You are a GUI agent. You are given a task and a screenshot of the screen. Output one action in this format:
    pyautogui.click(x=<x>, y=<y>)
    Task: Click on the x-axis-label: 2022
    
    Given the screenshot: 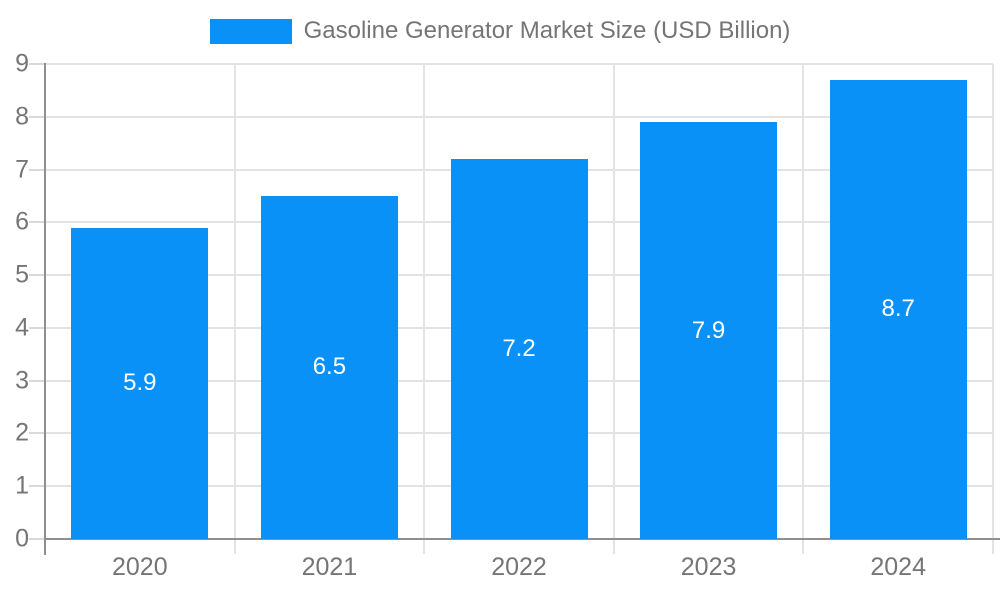 What is the action you would take?
    pyautogui.click(x=519, y=567)
    